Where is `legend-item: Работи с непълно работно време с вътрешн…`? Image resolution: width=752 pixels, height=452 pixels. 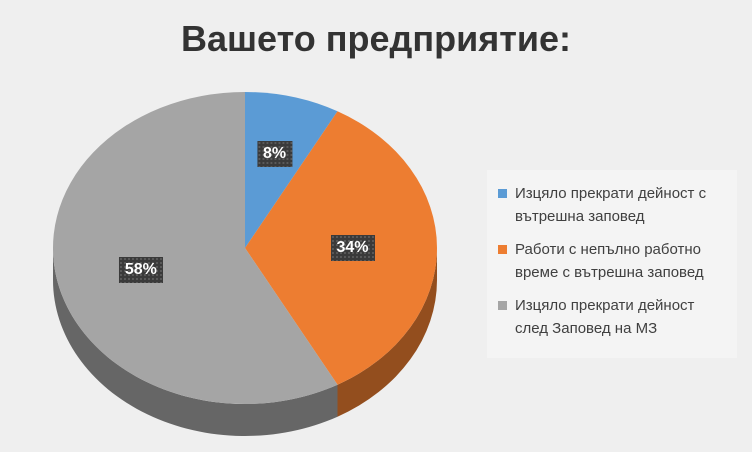
legend-item: Работи с непълно работно време с вътрешн… is located at coordinates (608, 261).